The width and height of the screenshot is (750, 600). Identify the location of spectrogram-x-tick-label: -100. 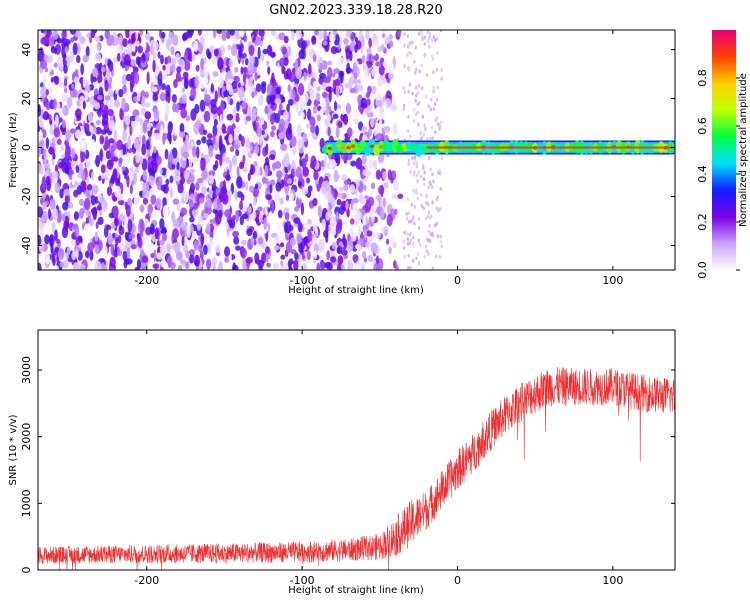
(302, 280).